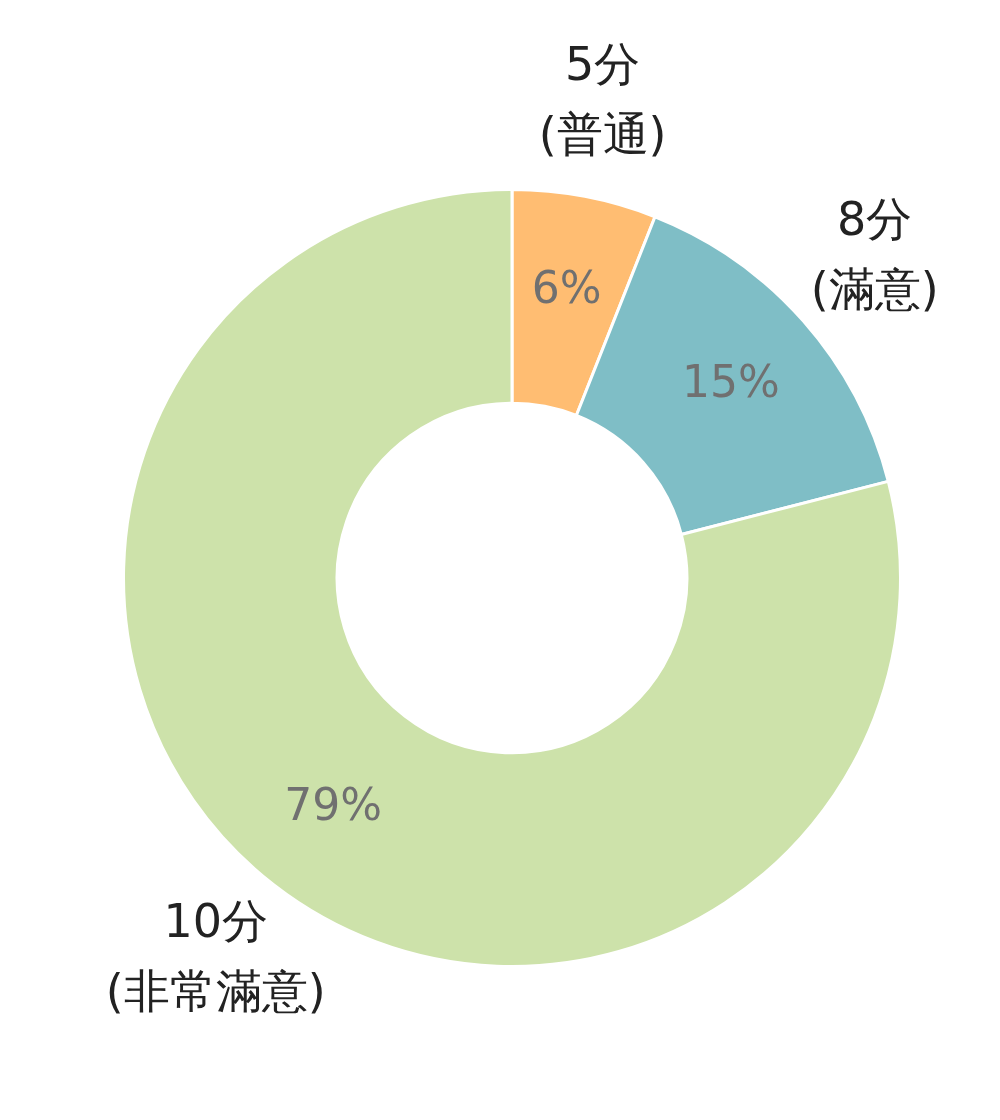  I want to click on data-label: 15%, so click(730, 381).